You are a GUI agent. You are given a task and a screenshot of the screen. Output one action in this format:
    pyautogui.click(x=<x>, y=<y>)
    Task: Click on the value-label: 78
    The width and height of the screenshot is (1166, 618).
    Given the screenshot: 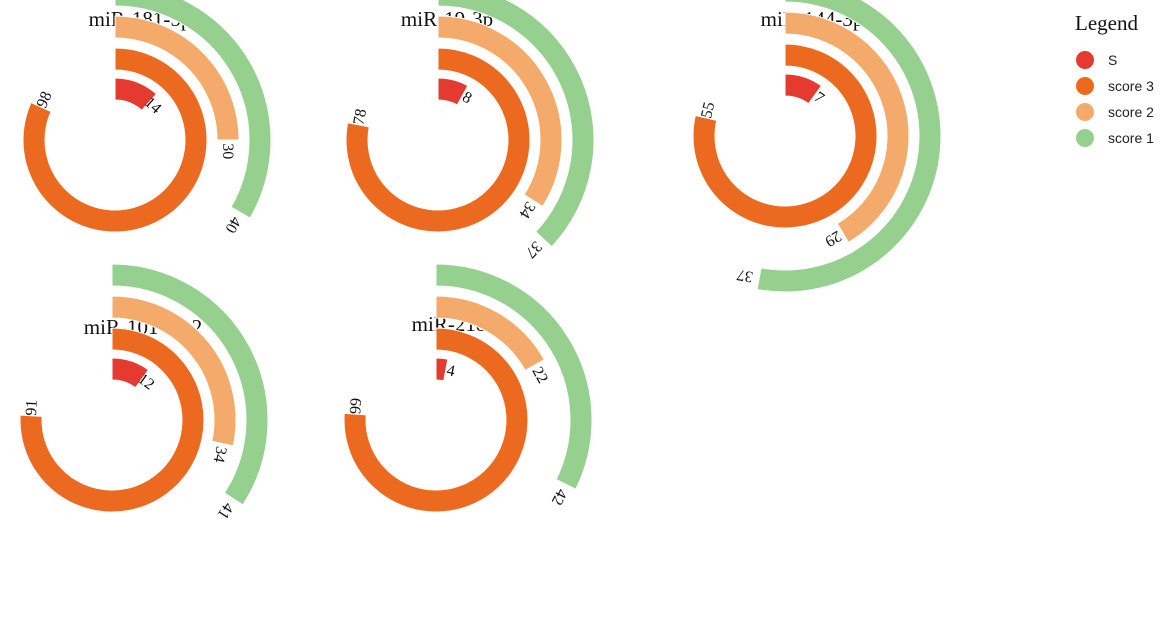 What is the action you would take?
    pyautogui.click(x=360, y=117)
    